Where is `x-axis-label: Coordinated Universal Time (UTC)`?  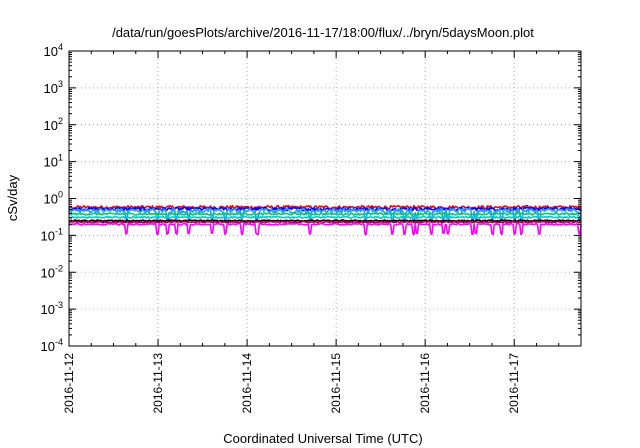
x-axis-label: Coordinated Universal Time (UTC) is located at coordinates (322, 438).